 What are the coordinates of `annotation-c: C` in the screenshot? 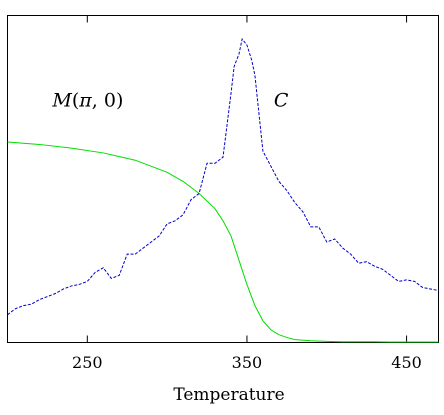 It's located at (281, 101).